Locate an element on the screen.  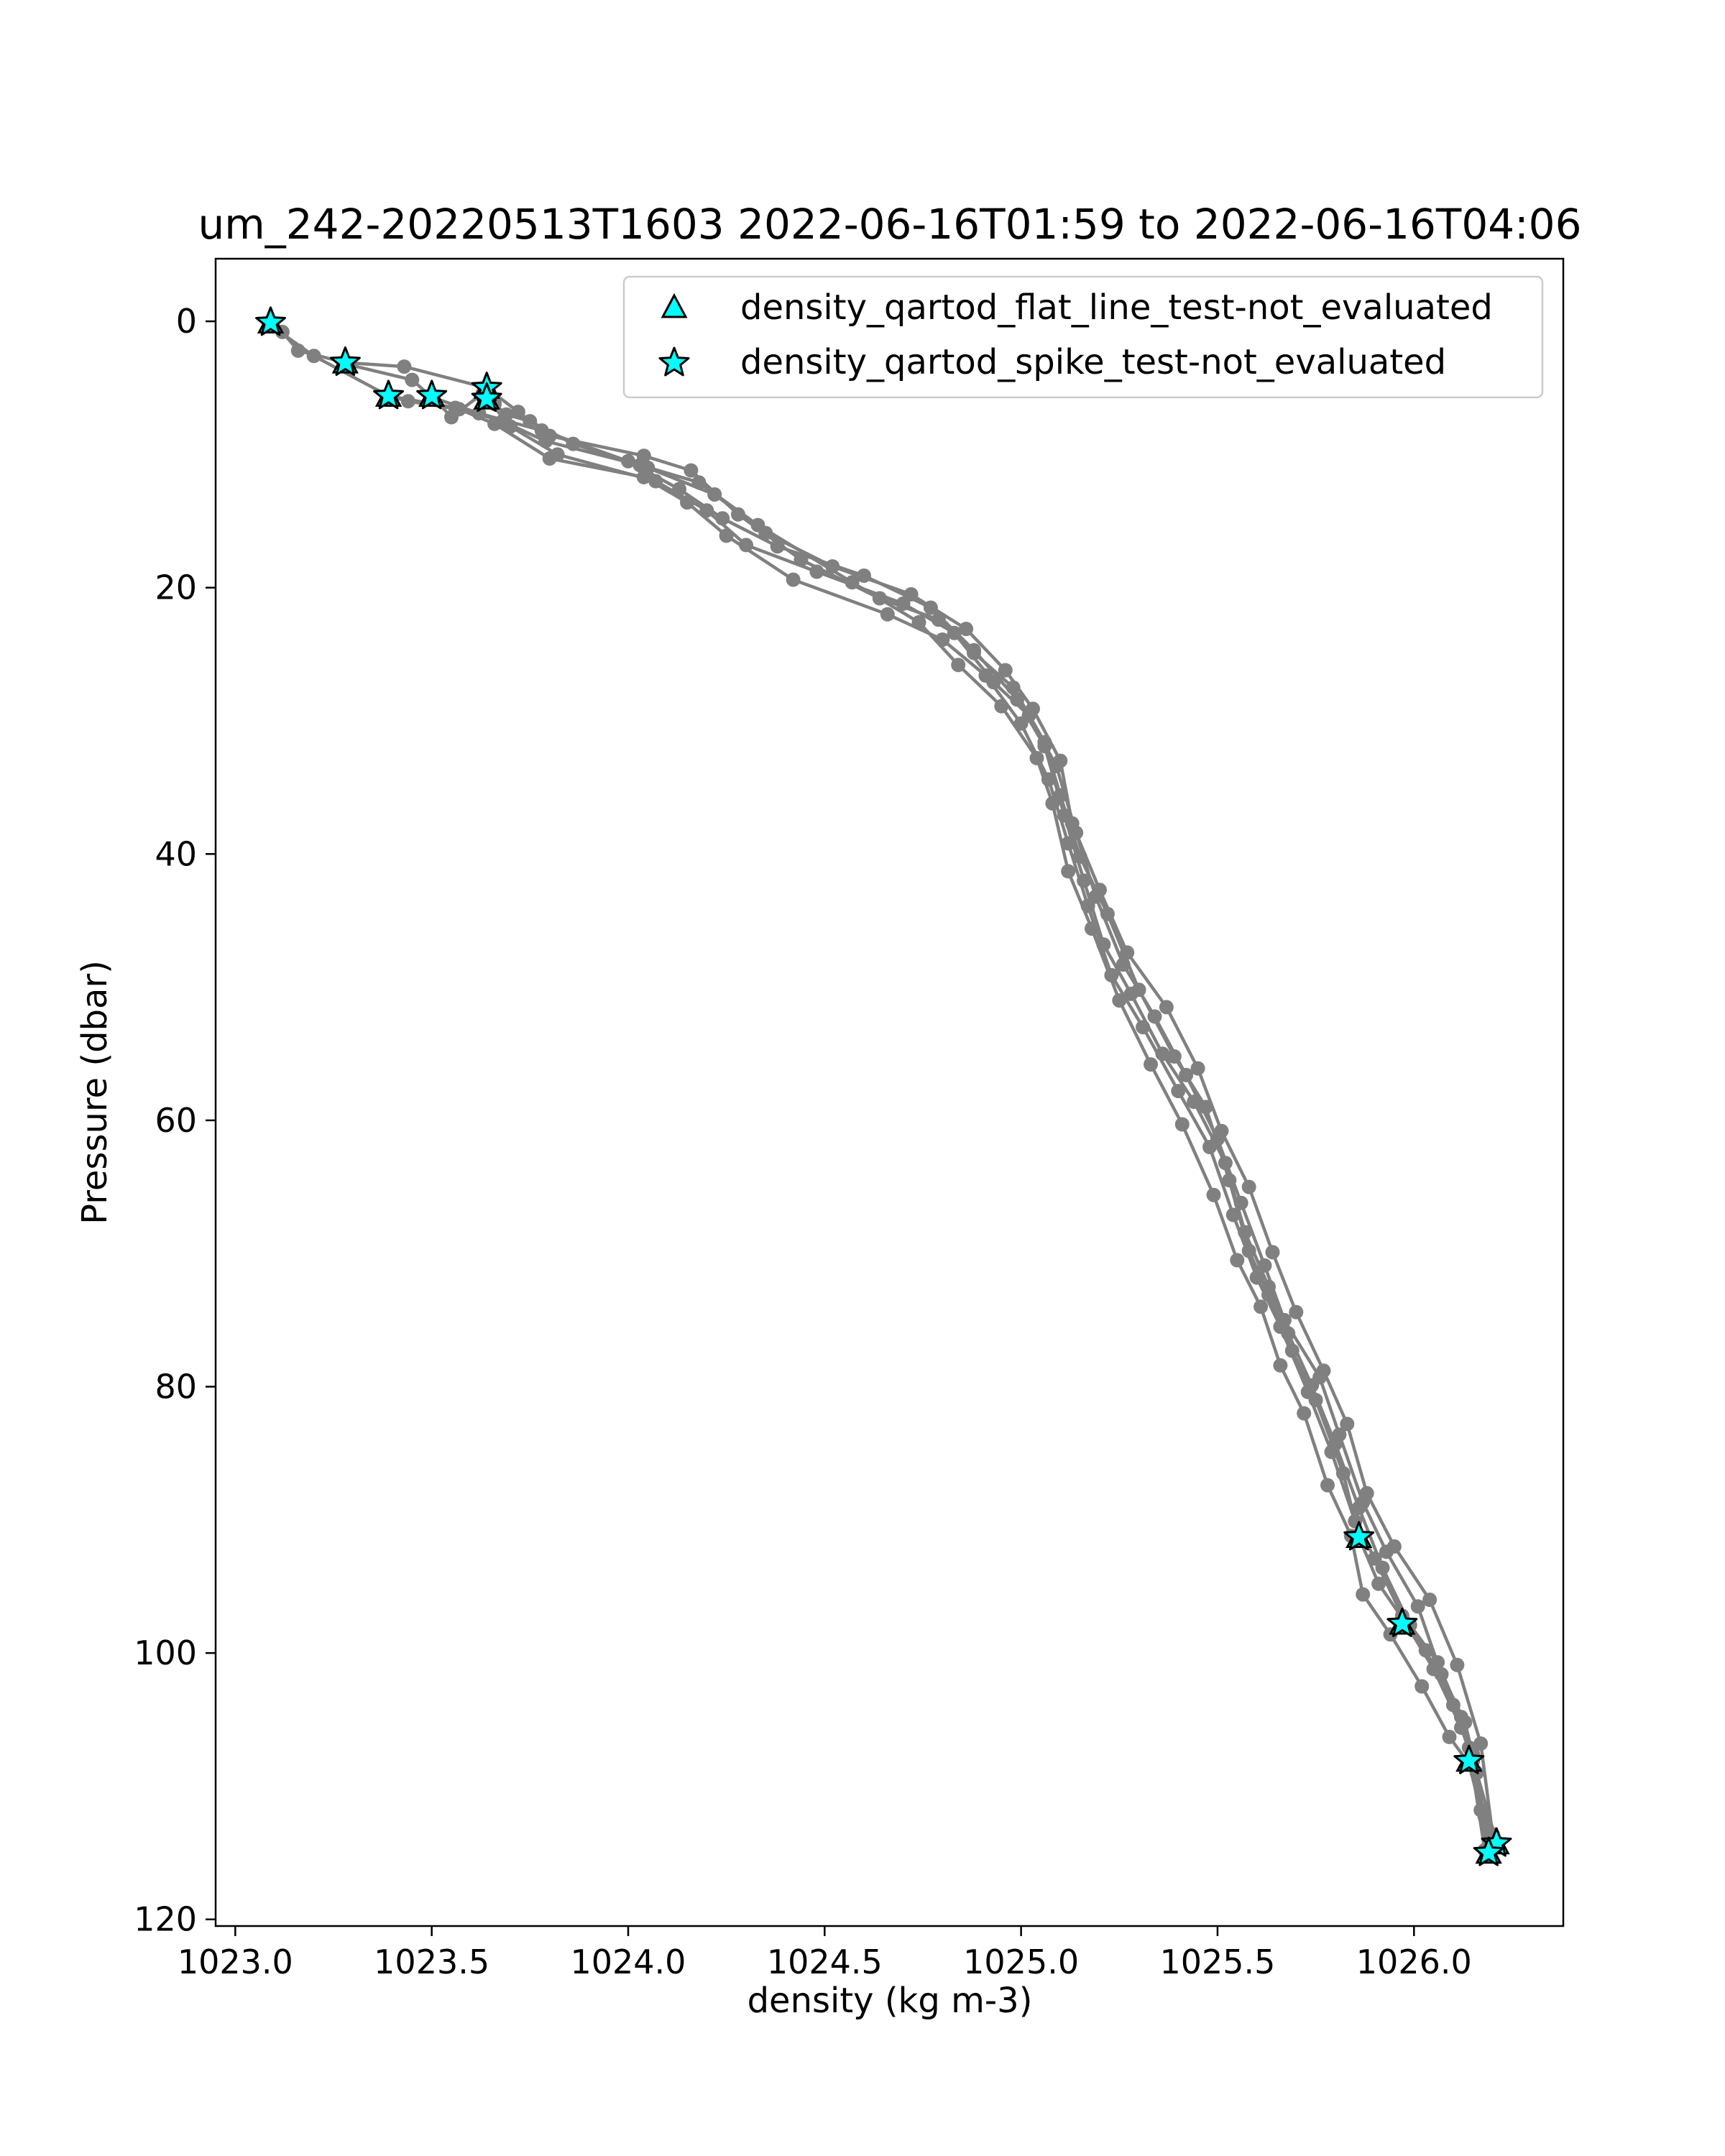
x-tick-label: 1023.0 is located at coordinates (235, 1962).